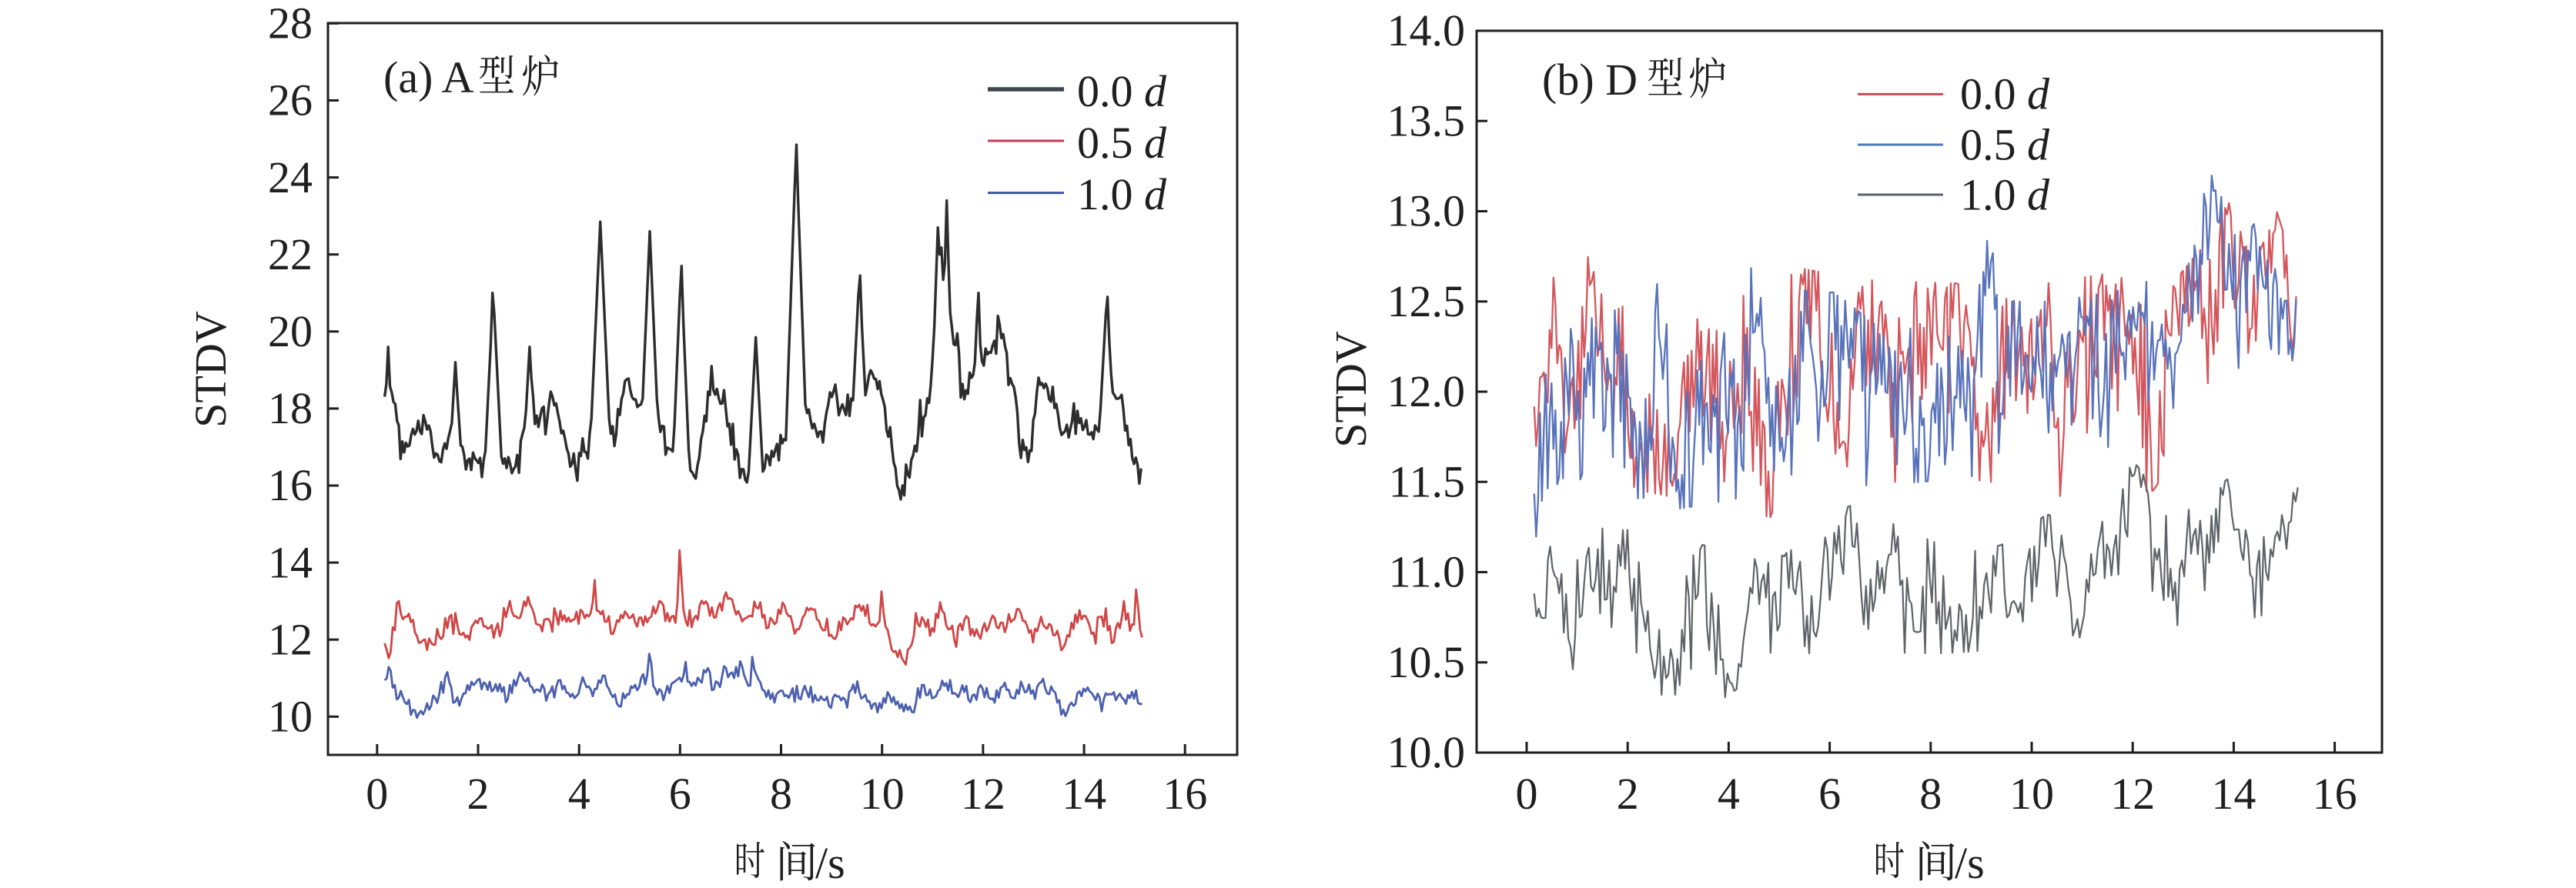  Describe the element at coordinates (290, 177) in the screenshot. I see `svg-text: 24` at that location.